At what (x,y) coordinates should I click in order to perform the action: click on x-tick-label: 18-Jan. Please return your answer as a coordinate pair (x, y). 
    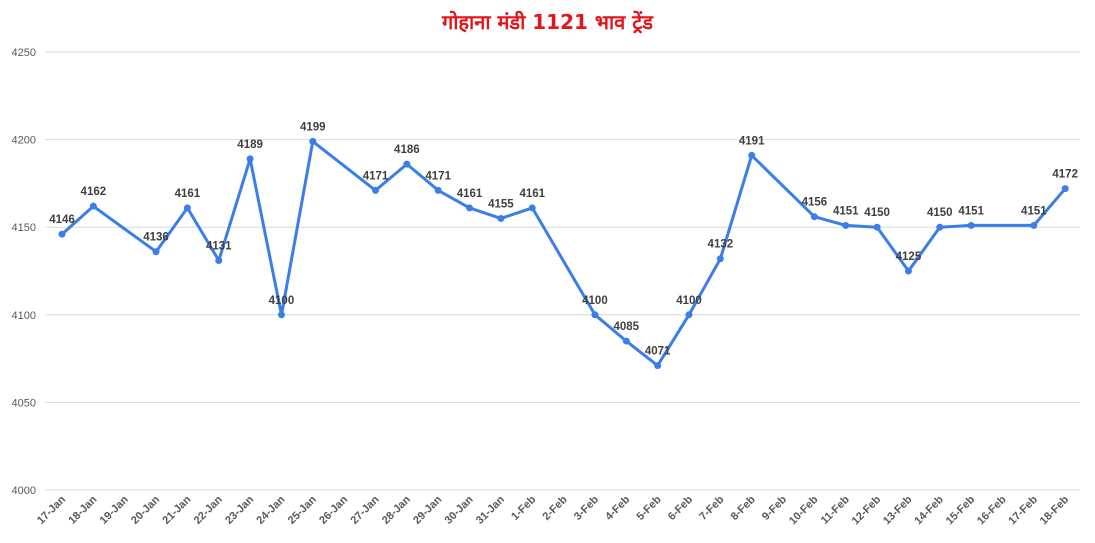
    Looking at the image, I should click on (82, 509).